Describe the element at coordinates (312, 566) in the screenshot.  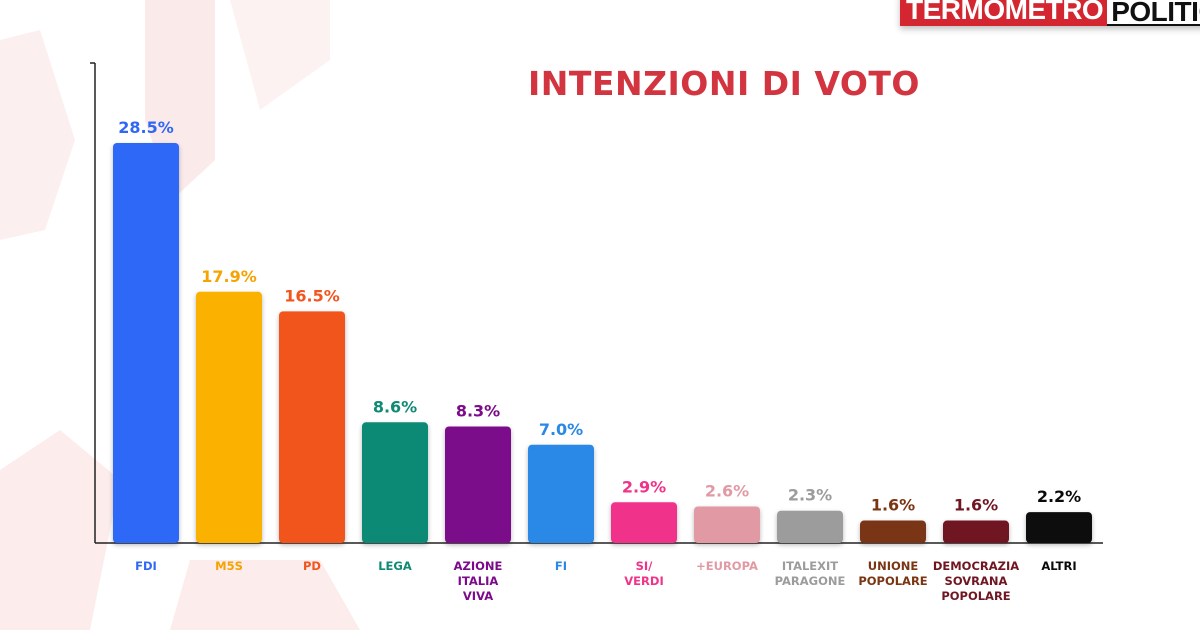
I see `category-label-2-0: PD` at that location.